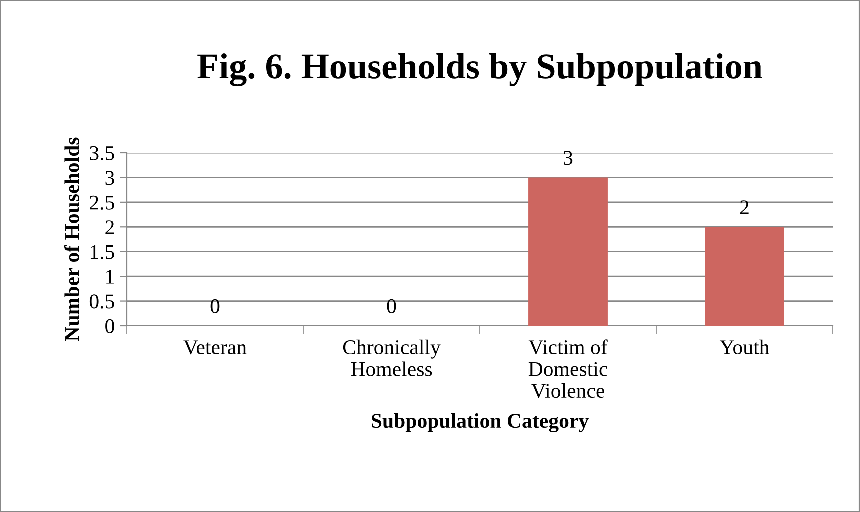 The height and width of the screenshot is (512, 860). Describe the element at coordinates (110, 178) in the screenshot. I see `y-tick-label: 3` at that location.